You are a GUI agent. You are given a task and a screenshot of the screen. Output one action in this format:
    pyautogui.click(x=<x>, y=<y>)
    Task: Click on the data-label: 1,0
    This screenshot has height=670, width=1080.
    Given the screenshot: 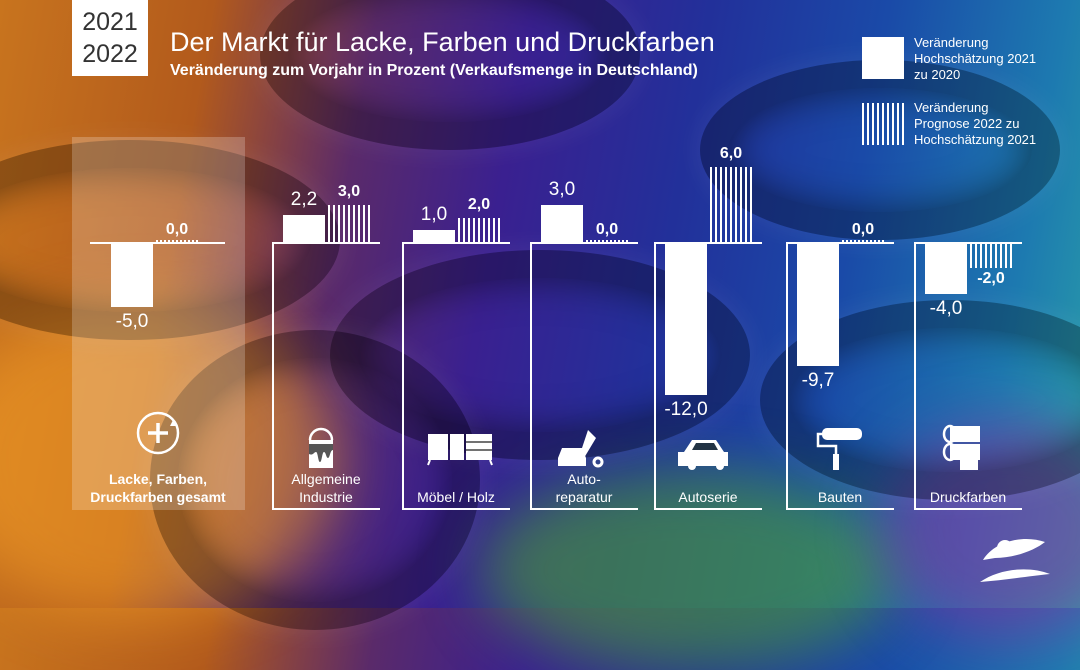 What is the action you would take?
    pyautogui.click(x=434, y=215)
    